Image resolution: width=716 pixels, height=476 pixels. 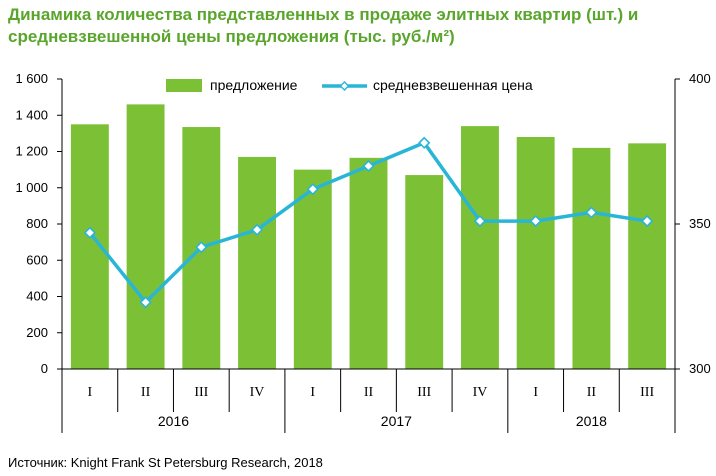 I want to click on left-tick-label: 800, so click(x=37, y=223).